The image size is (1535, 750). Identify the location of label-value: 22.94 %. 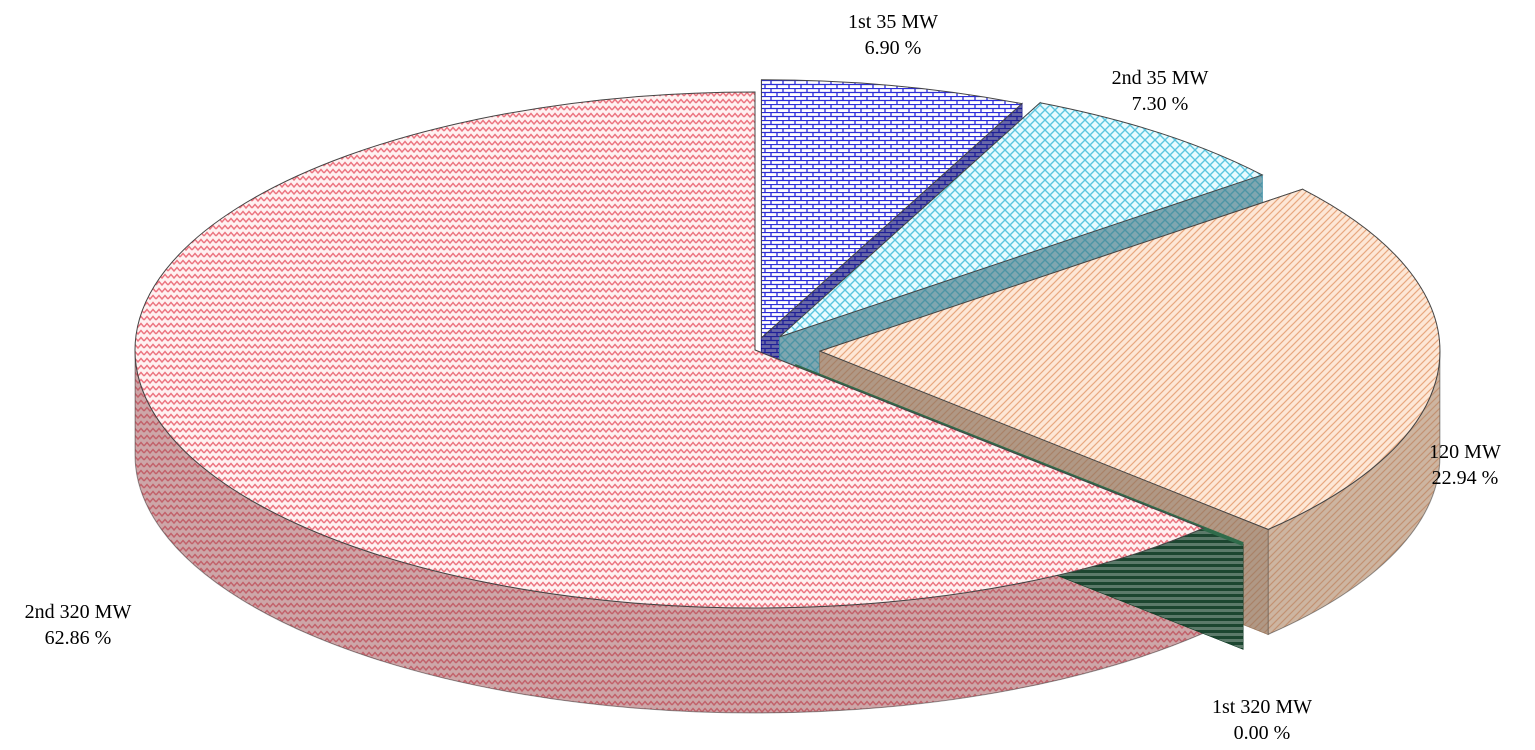
(1465, 478).